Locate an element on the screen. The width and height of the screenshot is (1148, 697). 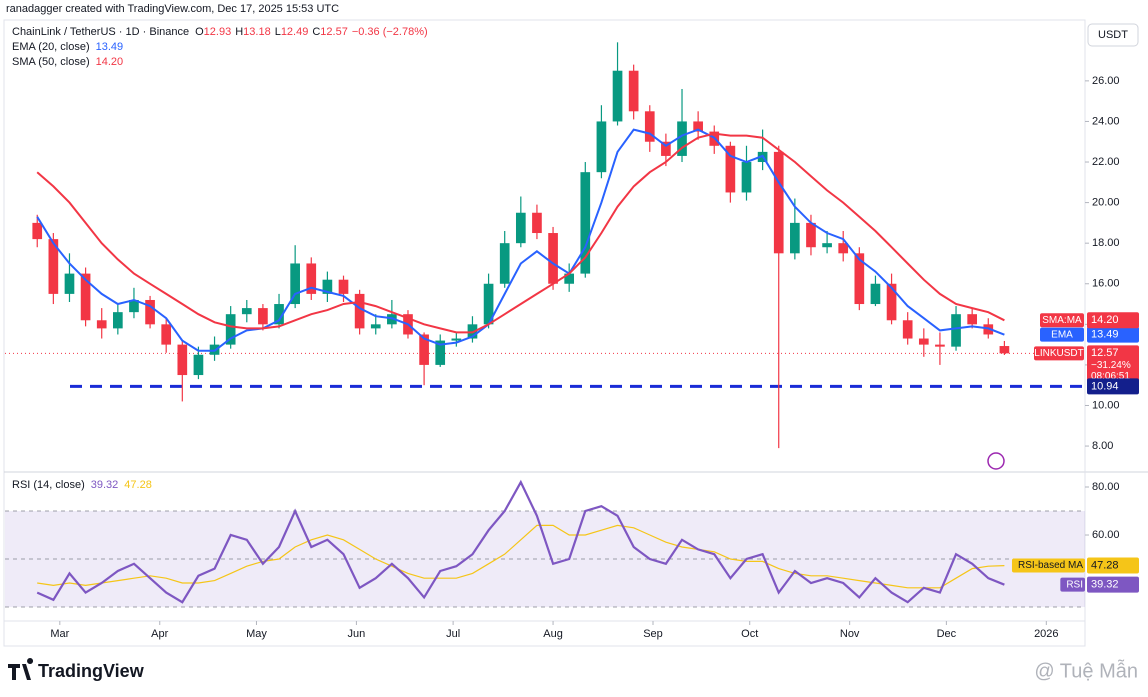
axis-value: 14.20 is located at coordinates (1105, 320).